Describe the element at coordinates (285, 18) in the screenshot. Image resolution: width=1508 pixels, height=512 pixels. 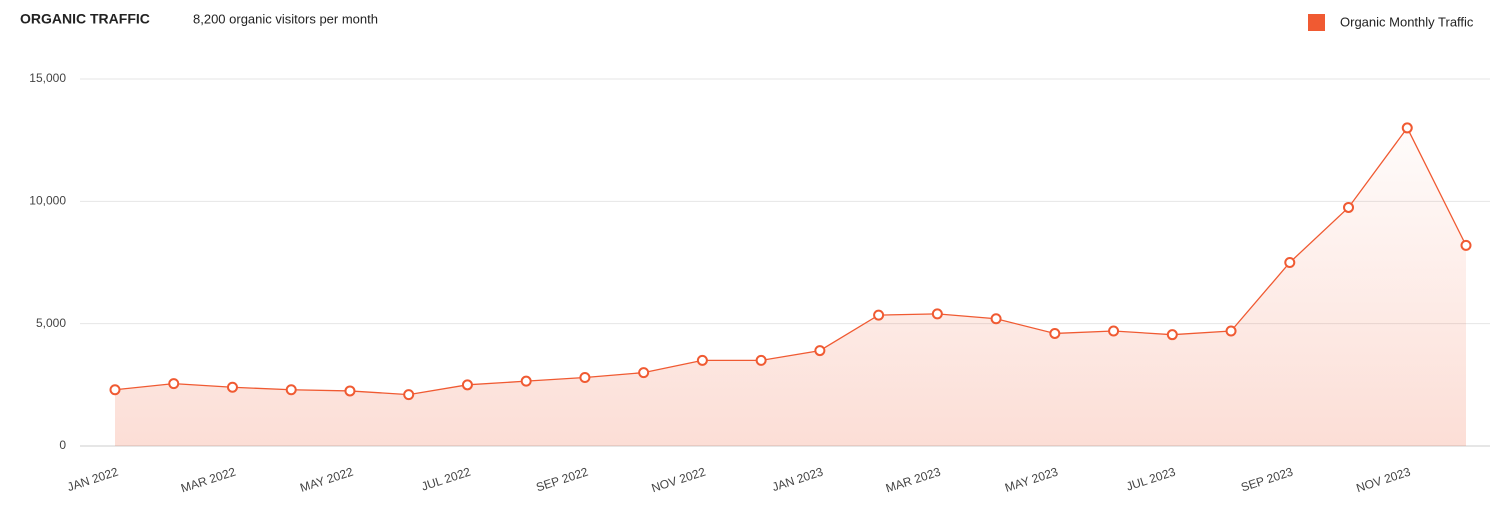
I see `chart-subtitle: 8,200 organic visitors per month` at that location.